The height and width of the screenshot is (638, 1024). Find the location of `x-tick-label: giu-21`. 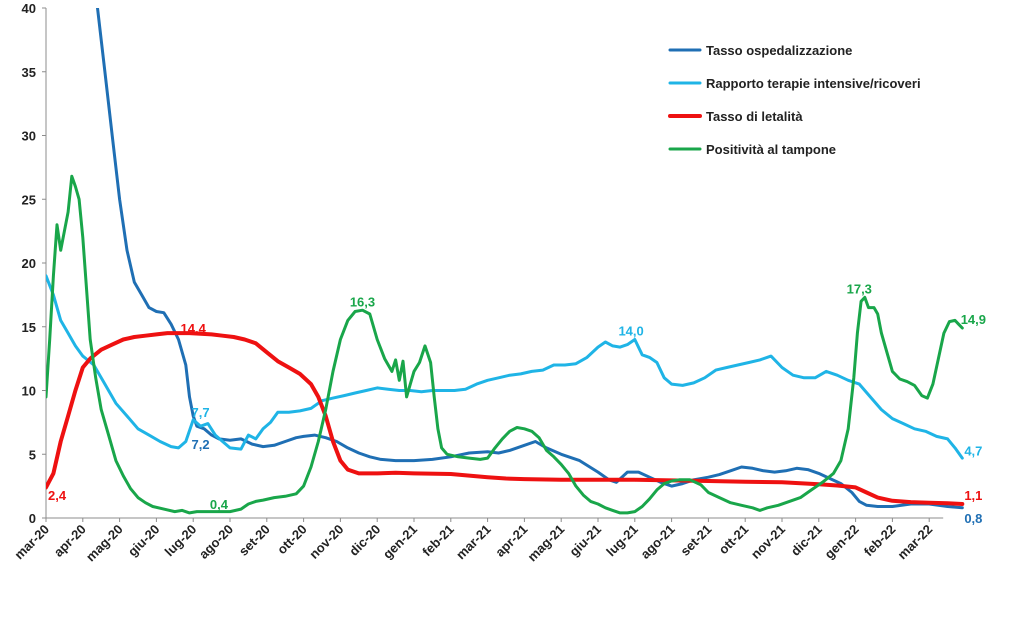

x-tick-label: giu-21 is located at coordinates (585, 541).